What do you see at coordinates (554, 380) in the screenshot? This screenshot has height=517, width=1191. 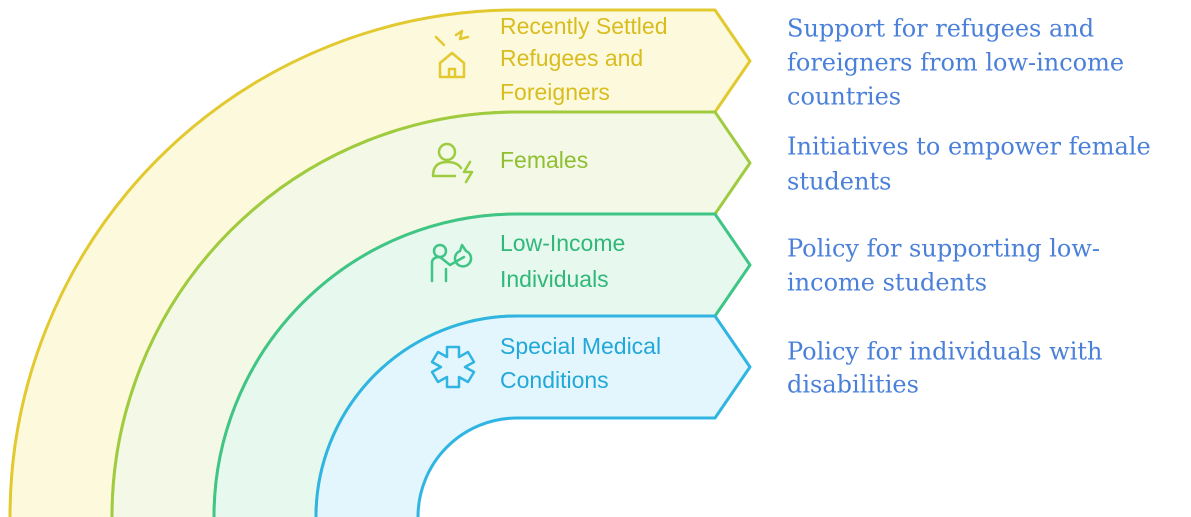 I see `band-label: Conditions` at bounding box center [554, 380].